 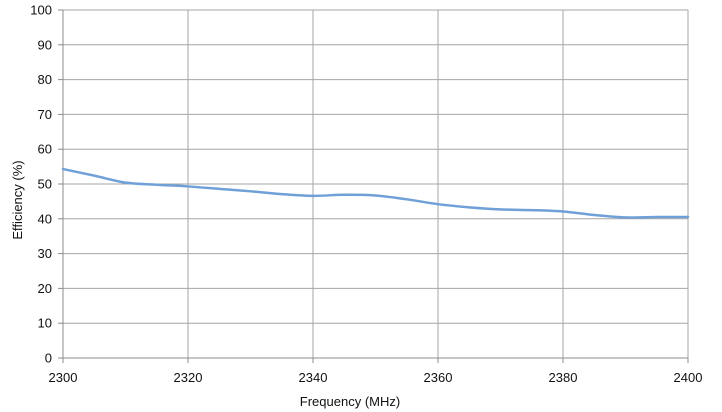 What do you see at coordinates (45, 288) in the screenshot?
I see `y-tick-label: 20` at bounding box center [45, 288].